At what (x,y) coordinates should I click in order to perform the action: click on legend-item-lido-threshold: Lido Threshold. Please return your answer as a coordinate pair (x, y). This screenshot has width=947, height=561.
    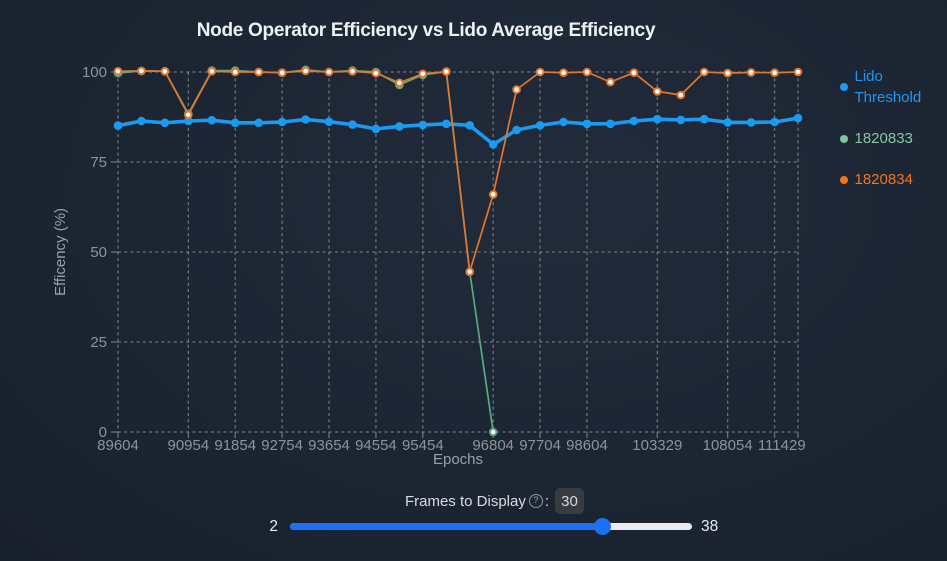
    Looking at the image, I should click on (892, 87).